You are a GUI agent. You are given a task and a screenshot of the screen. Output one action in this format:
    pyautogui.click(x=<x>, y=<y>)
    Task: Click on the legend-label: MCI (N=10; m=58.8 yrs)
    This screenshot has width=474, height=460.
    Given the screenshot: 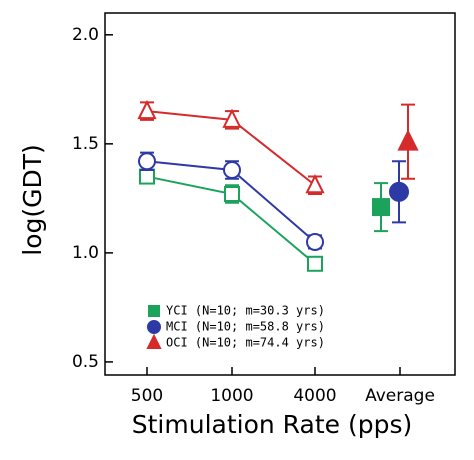 What is the action you would take?
    pyautogui.click(x=245, y=327)
    